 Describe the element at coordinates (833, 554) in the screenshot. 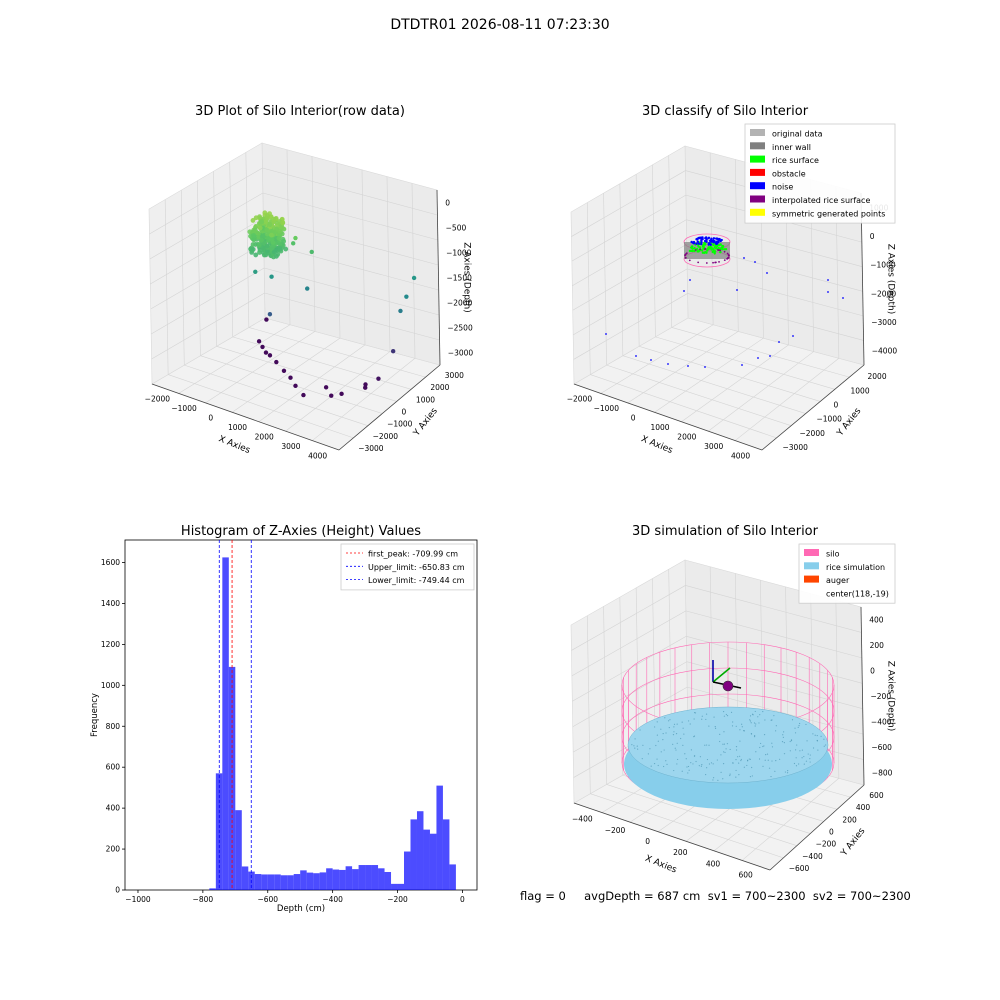

I see `legend-label: silo` at that location.